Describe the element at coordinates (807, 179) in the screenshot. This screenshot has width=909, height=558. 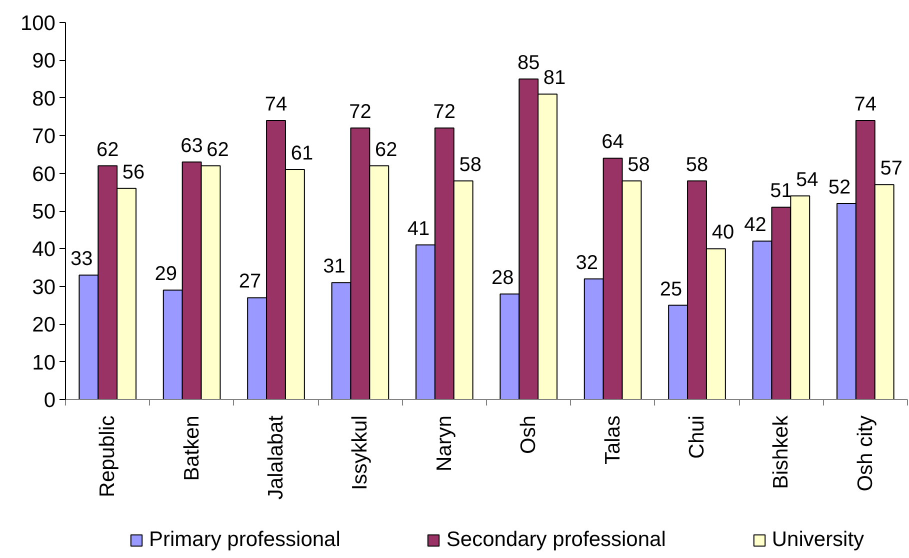
I see `data-label: 54` at that location.